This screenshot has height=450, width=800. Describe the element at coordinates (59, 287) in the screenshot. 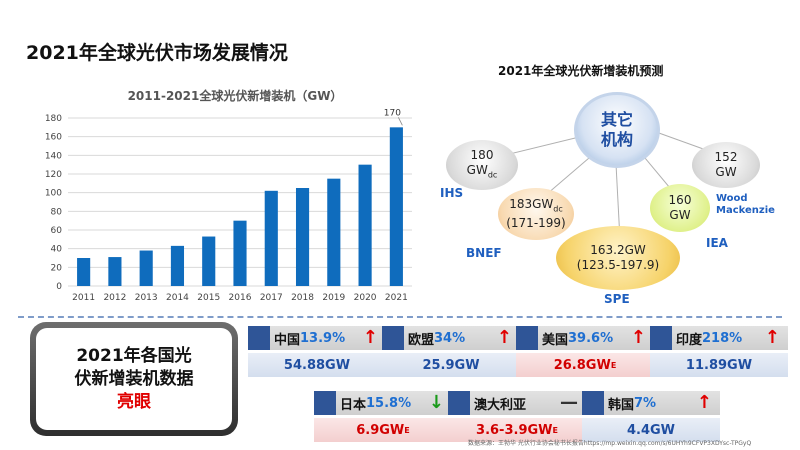

I see `y-tick-label: 0` at that location.